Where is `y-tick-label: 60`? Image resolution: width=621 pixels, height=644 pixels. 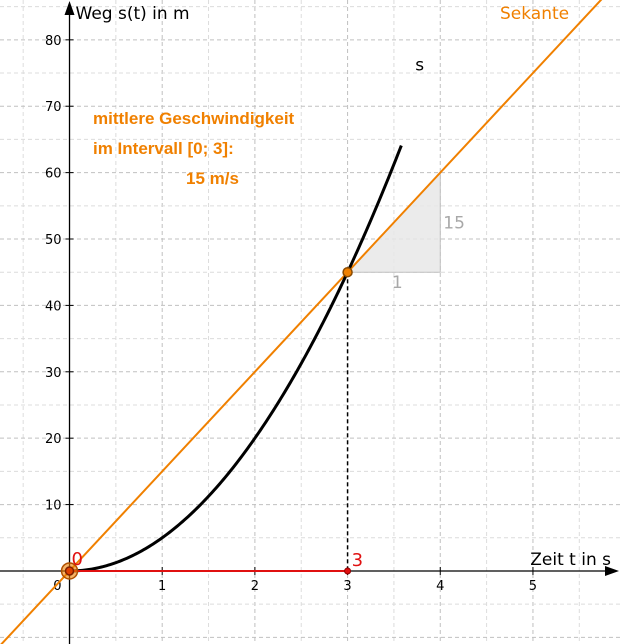
y-tick-label: 60 is located at coordinates (53, 174).